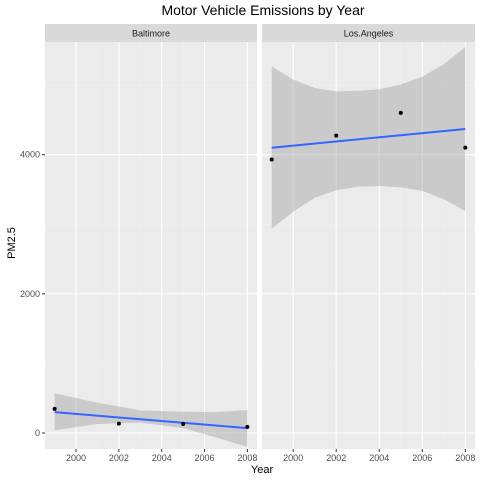  I want to click on y-tick-label: 0, so click(37, 433).